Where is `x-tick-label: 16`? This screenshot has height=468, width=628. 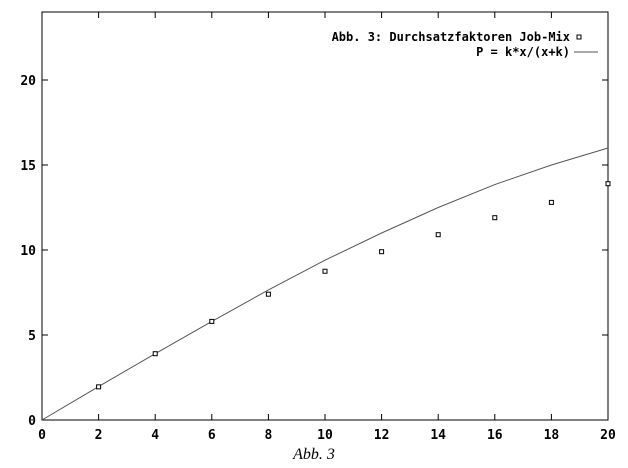
x-tick-label: 16 is located at coordinates (495, 435).